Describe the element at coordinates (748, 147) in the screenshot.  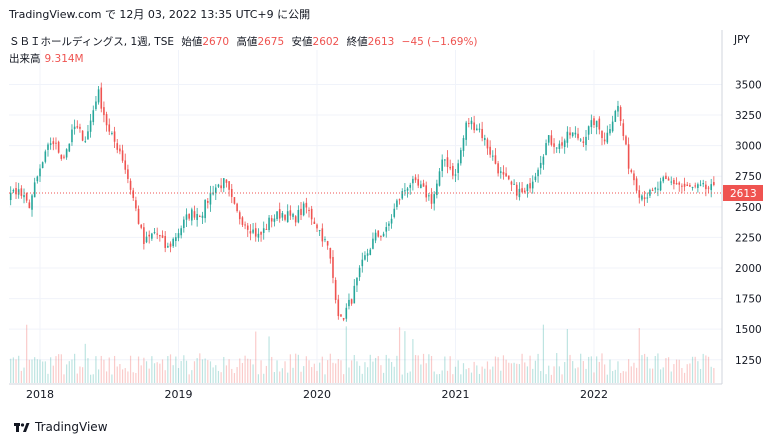
I see `y-tick-label: 3000` at that location.